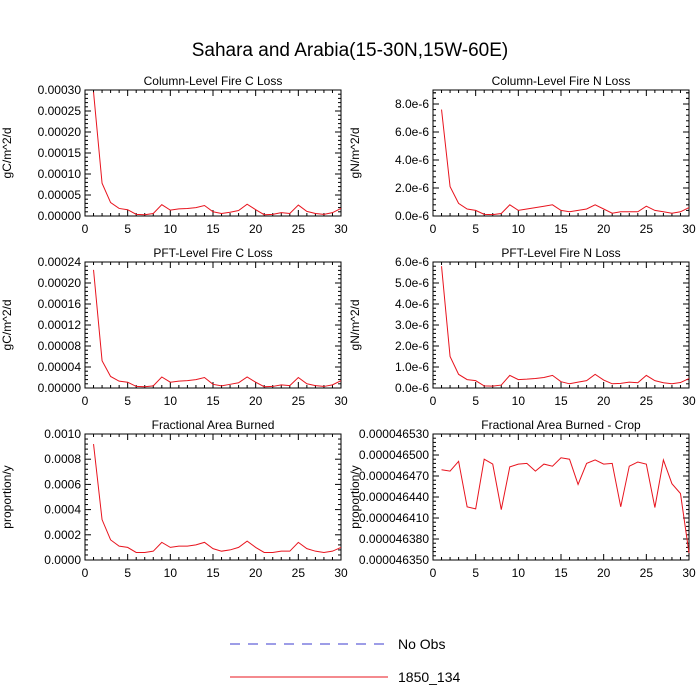  Describe the element at coordinates (60, 111) in the screenshot. I see `y-tick-label: 0.00025` at that location.